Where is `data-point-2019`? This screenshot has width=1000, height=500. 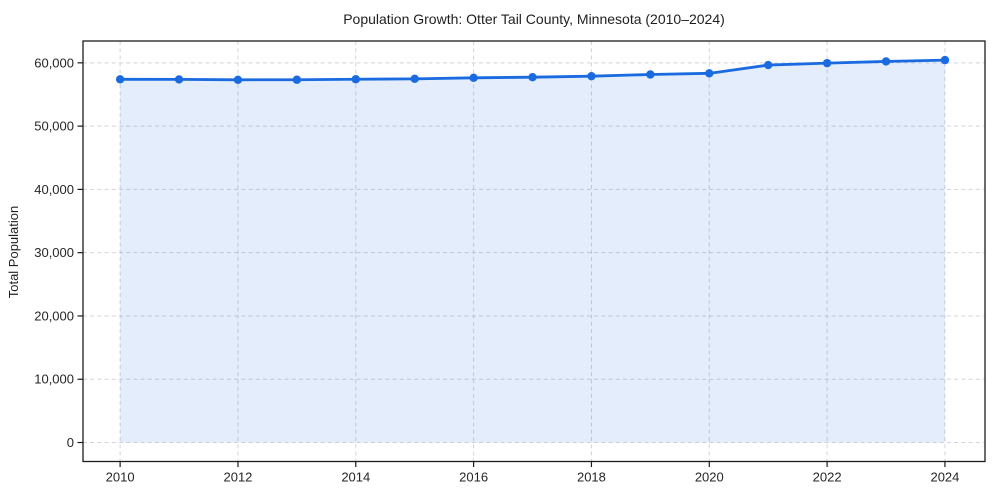 data-point-2019 is located at coordinates (650, 74).